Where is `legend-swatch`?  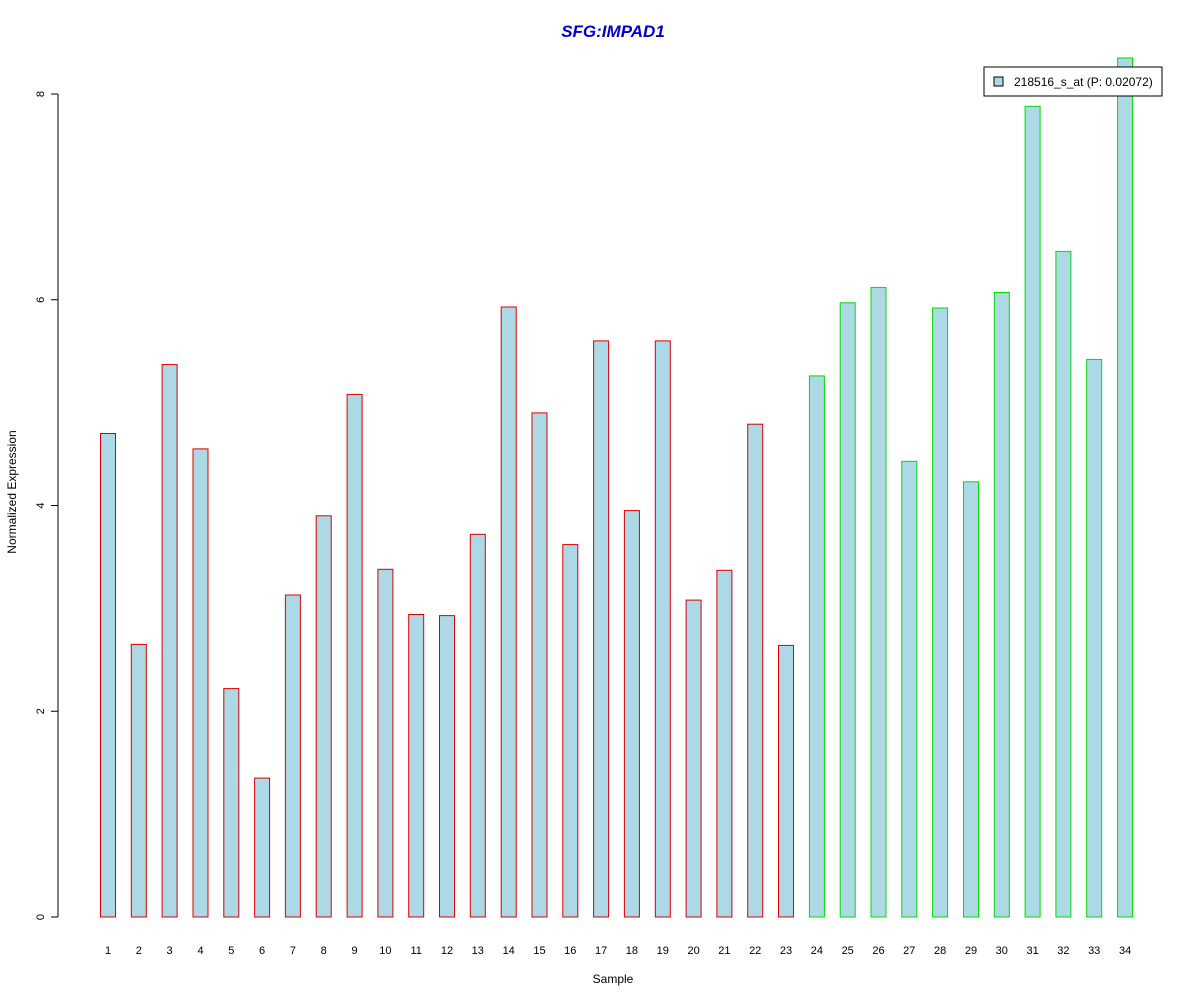
legend-swatch is located at coordinates (998, 81).